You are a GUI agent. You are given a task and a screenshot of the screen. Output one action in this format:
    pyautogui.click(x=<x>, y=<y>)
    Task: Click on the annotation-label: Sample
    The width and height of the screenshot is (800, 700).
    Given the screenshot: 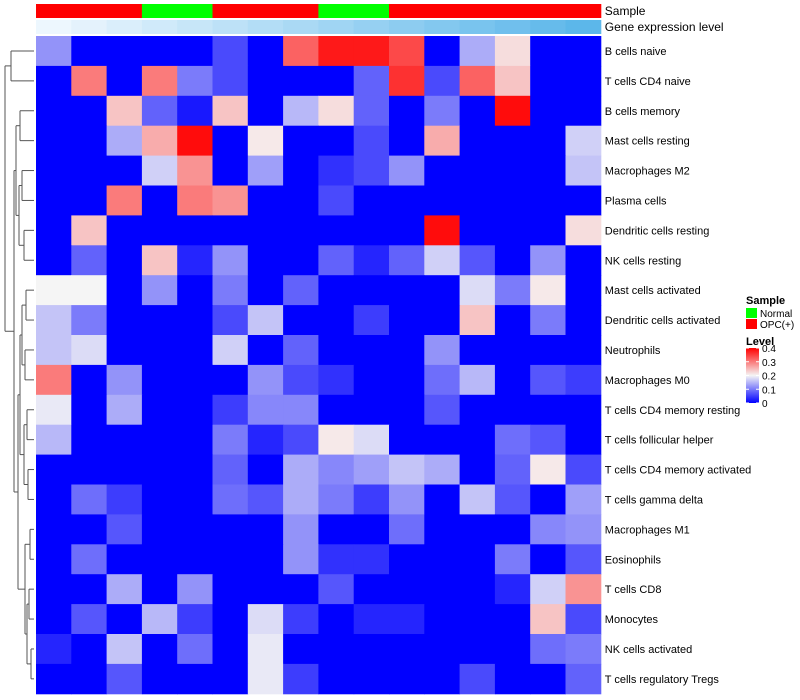 What is the action you would take?
    pyautogui.click(x=625, y=11)
    